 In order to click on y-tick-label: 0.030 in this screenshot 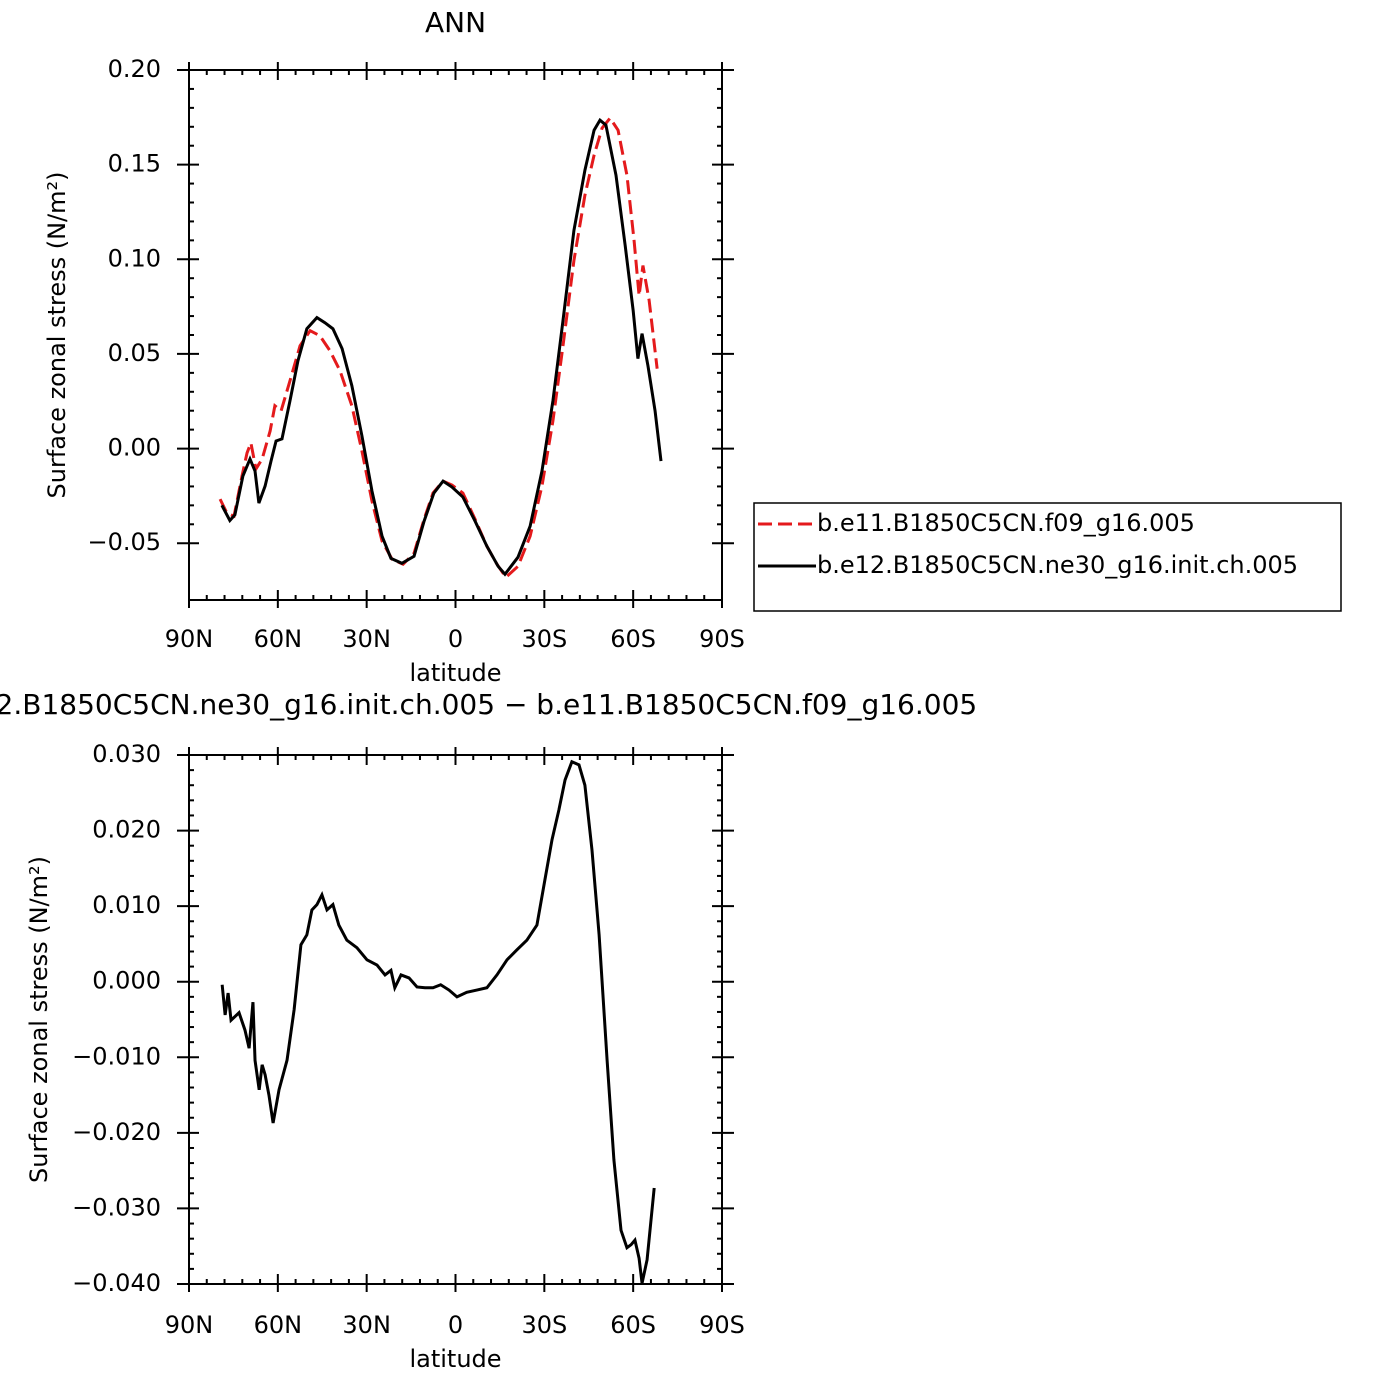, I will do `click(126, 754)`.